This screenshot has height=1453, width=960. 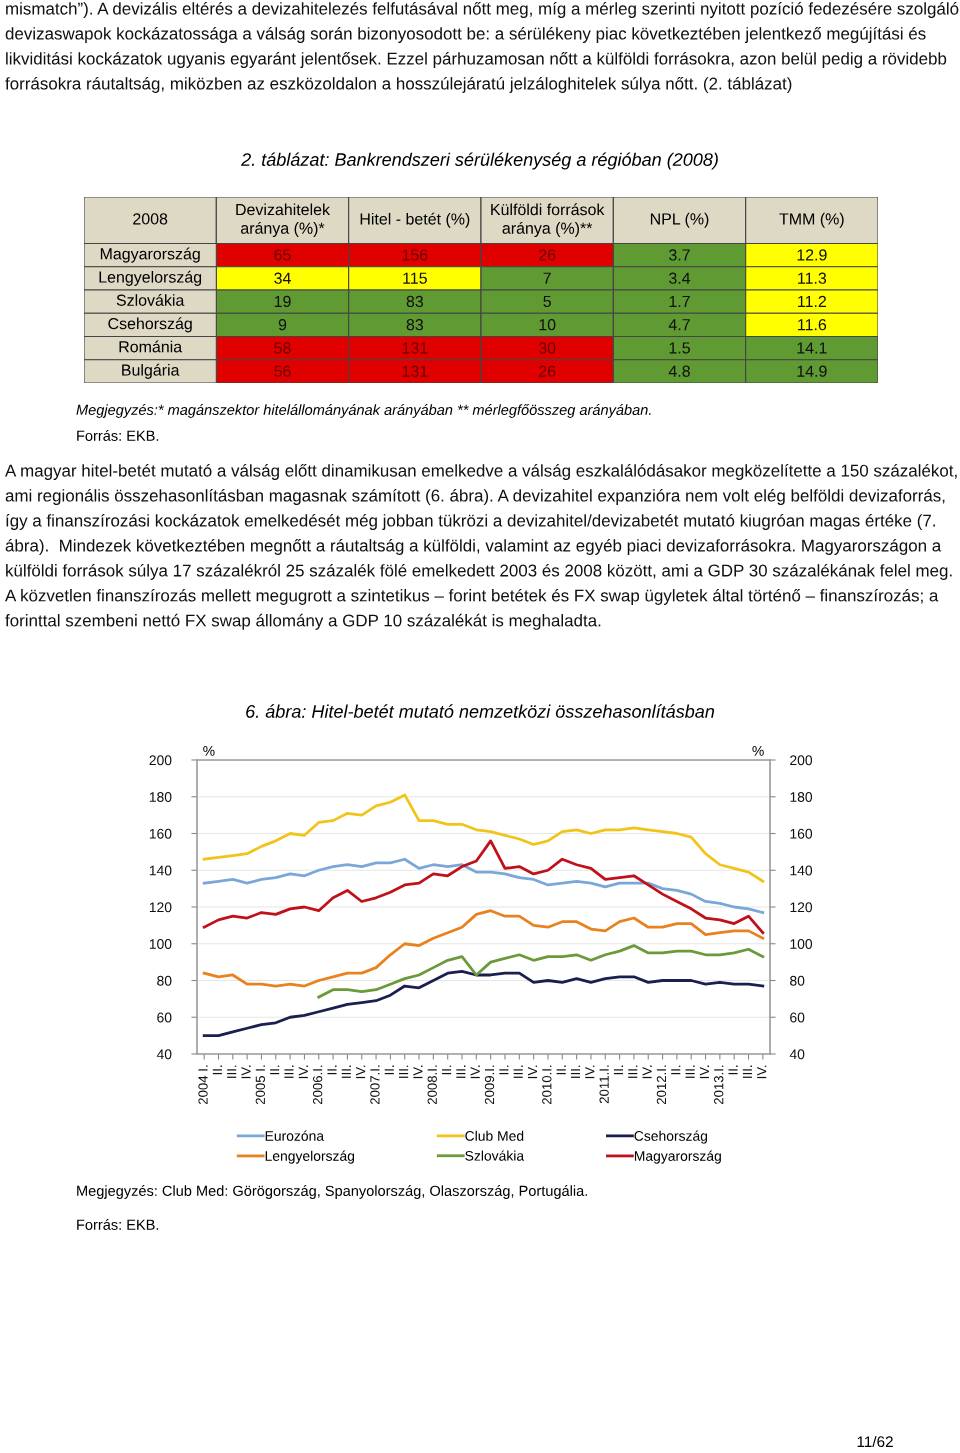 I want to click on text: mismatch”). A devizális eltérés a devizahitelezés felfutásával nőtt meg, míg a mérleg szerinti nyitott pozíció fedezésére szolgáló devizaswapok kockázatossága a válság során bizonyosodott be: a sérülékeny piac következtében jelentkező megújítási és likviditási kockázatok ugyanis egyaránt jelentősek. Ezzel párhuzamosan nőtt a külföldi forrásokra, azon belül pedig a rövidebb forrásokra ráutaltság, miközben az eszközoldalon a hosszúlejáratú jelzáloghitelek súlya nőtt. (2. táblázat), so click(x=482, y=47).